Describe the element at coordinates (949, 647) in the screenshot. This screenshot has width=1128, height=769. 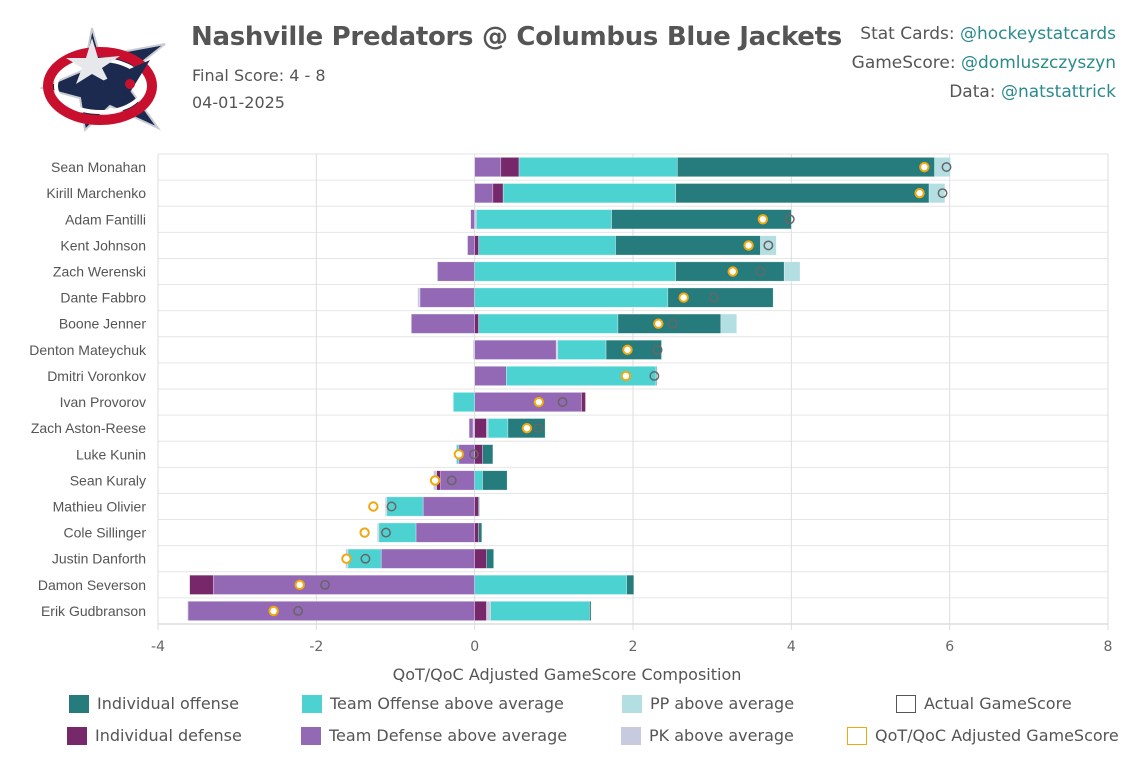
I see `x-tick-label: 6` at that location.